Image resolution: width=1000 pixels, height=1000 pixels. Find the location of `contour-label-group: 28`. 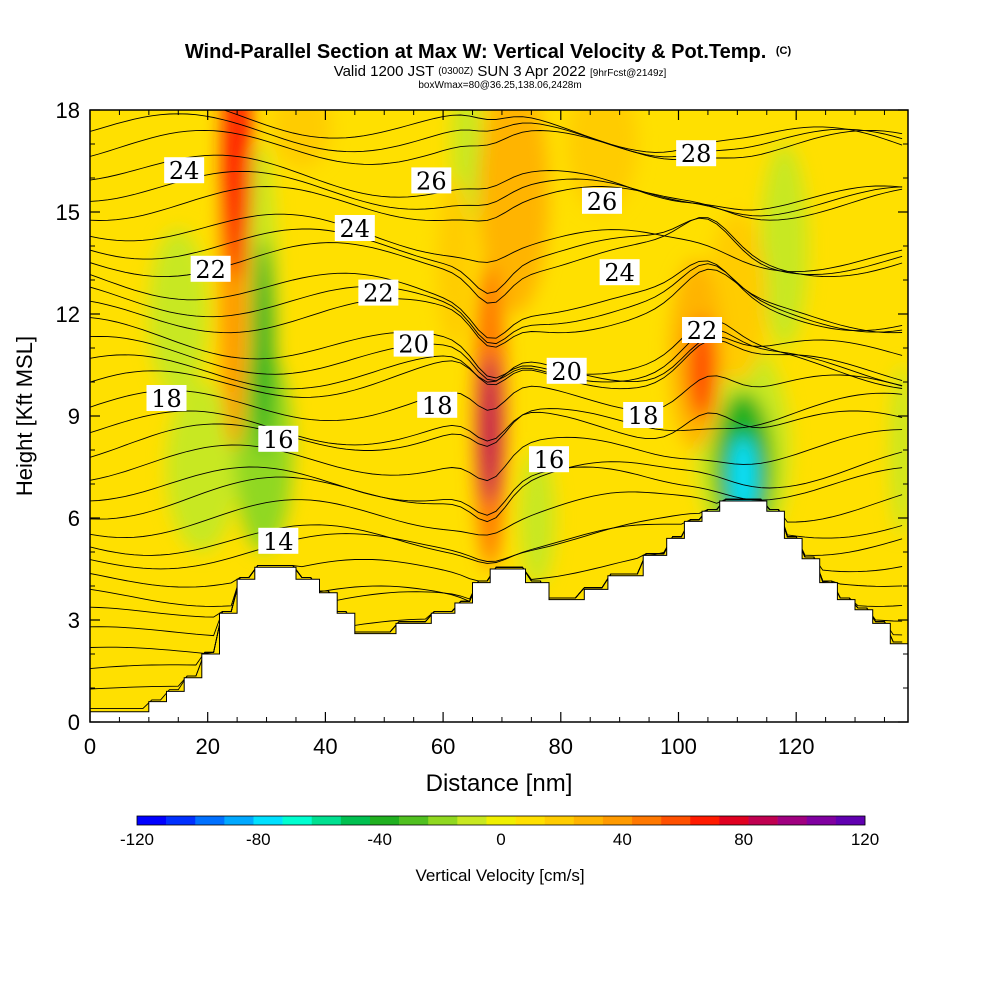

contour-label-group: 28 is located at coordinates (696, 154).